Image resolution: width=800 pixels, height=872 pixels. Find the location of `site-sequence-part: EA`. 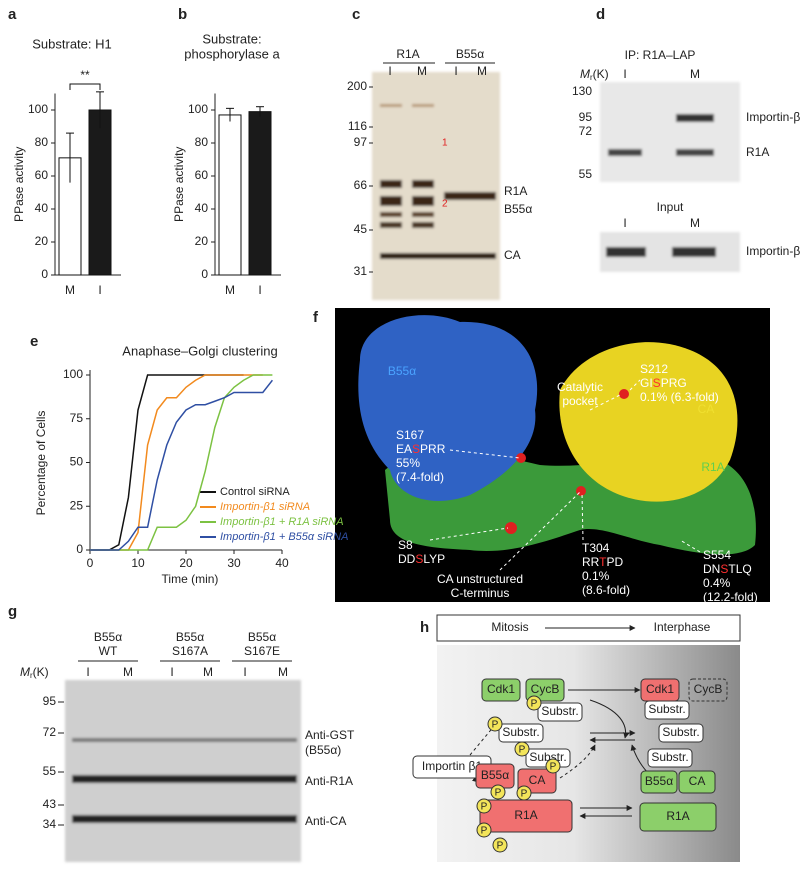

site-sequence-part: EA is located at coordinates (404, 449).